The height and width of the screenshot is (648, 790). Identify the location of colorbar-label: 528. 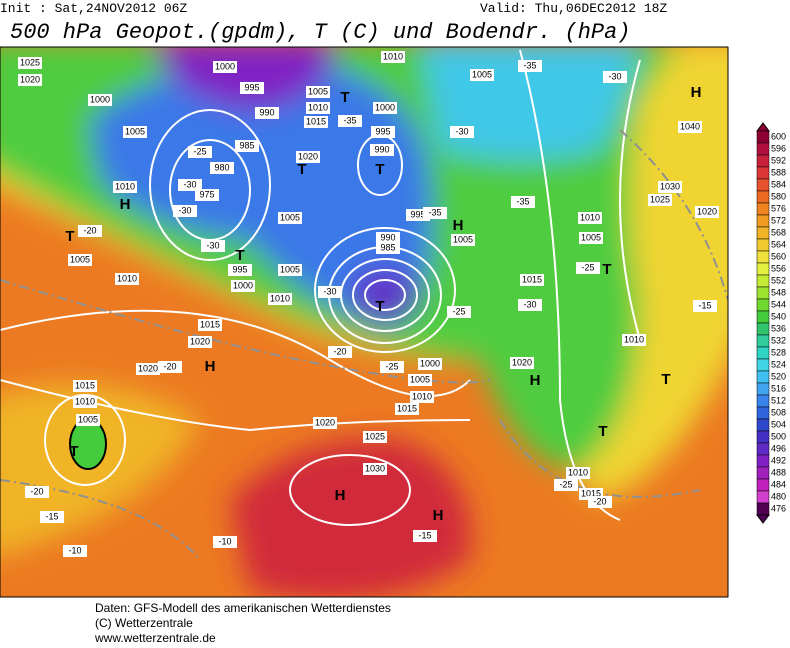
(778, 352).